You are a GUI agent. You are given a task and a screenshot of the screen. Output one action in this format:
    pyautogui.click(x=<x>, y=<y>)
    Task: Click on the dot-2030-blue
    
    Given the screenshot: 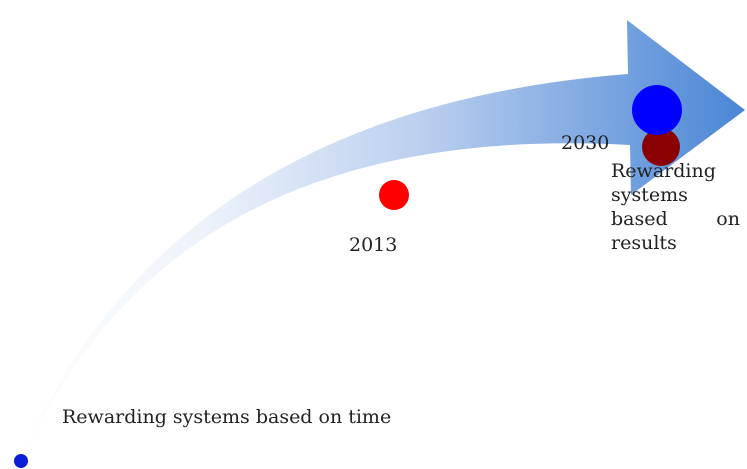 What is the action you would take?
    pyautogui.click(x=657, y=110)
    